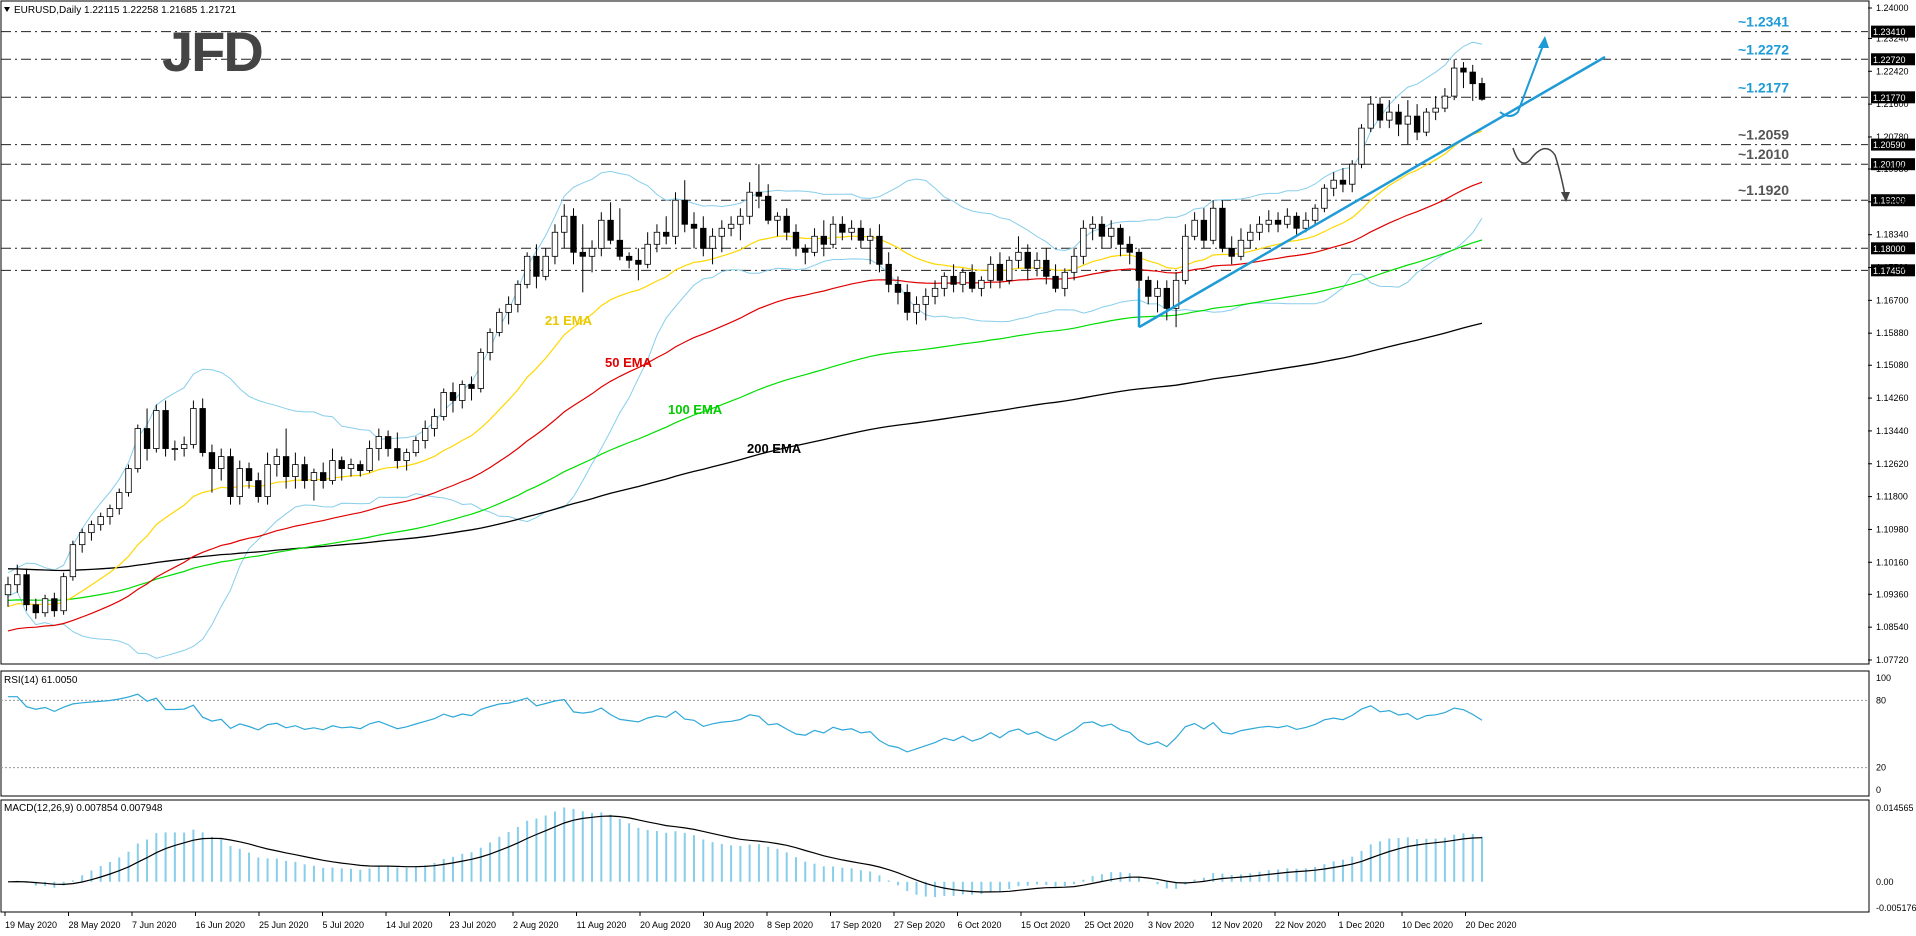  I want to click on date-axis-label: 25 Oct 2020, so click(1109, 925).